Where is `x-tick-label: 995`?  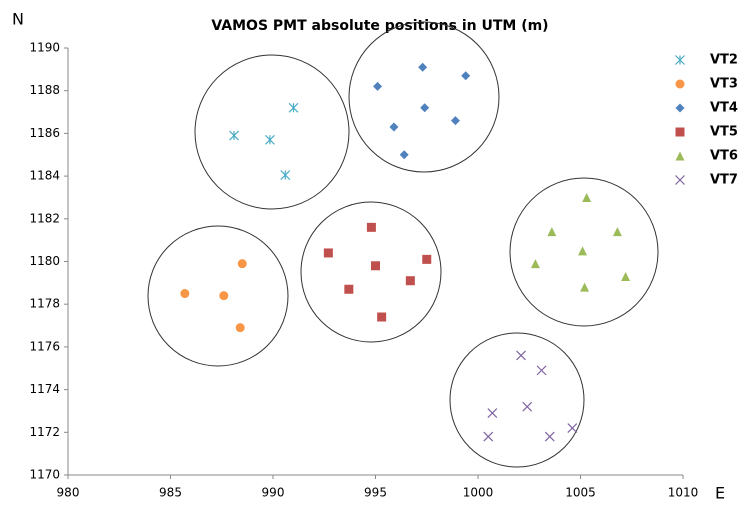 x-tick-label: 995 is located at coordinates (375, 493).